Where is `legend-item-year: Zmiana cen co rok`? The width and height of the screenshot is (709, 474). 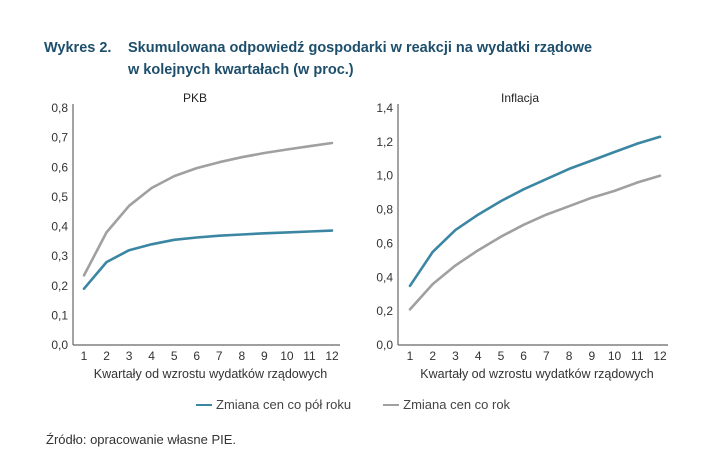
legend-item-year: Zmiana cen co rok is located at coordinates (446, 404).